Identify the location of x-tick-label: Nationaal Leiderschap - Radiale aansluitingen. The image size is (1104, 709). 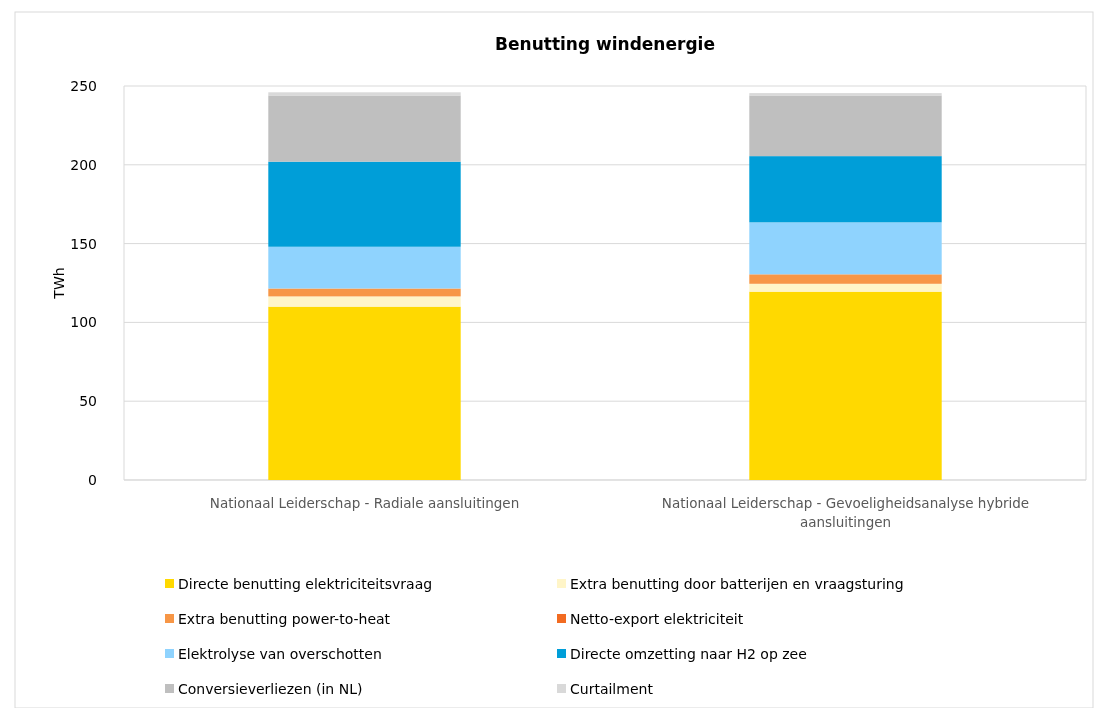
(364, 503).